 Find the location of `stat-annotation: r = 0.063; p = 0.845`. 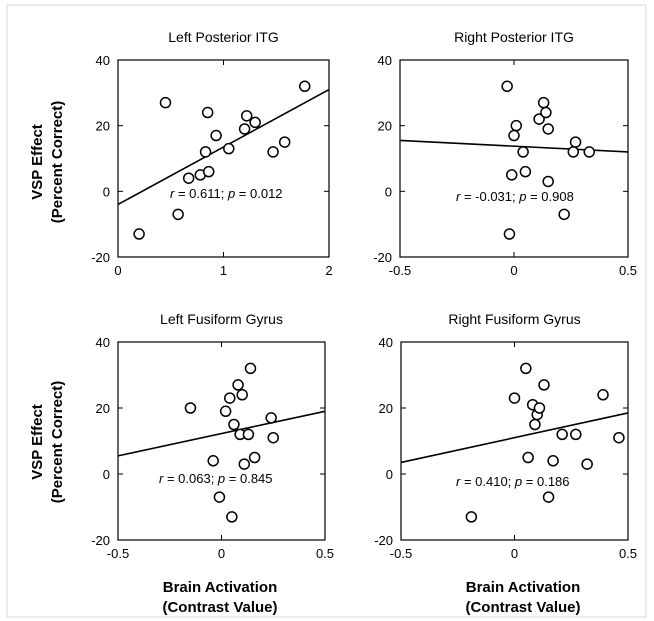

stat-annotation: r = 0.063; p = 0.845 is located at coordinates (216, 478).